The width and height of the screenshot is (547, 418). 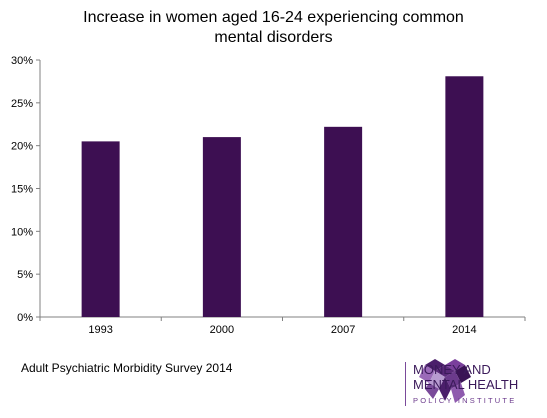 I want to click on x-tick-label: 1993, so click(x=100, y=330).